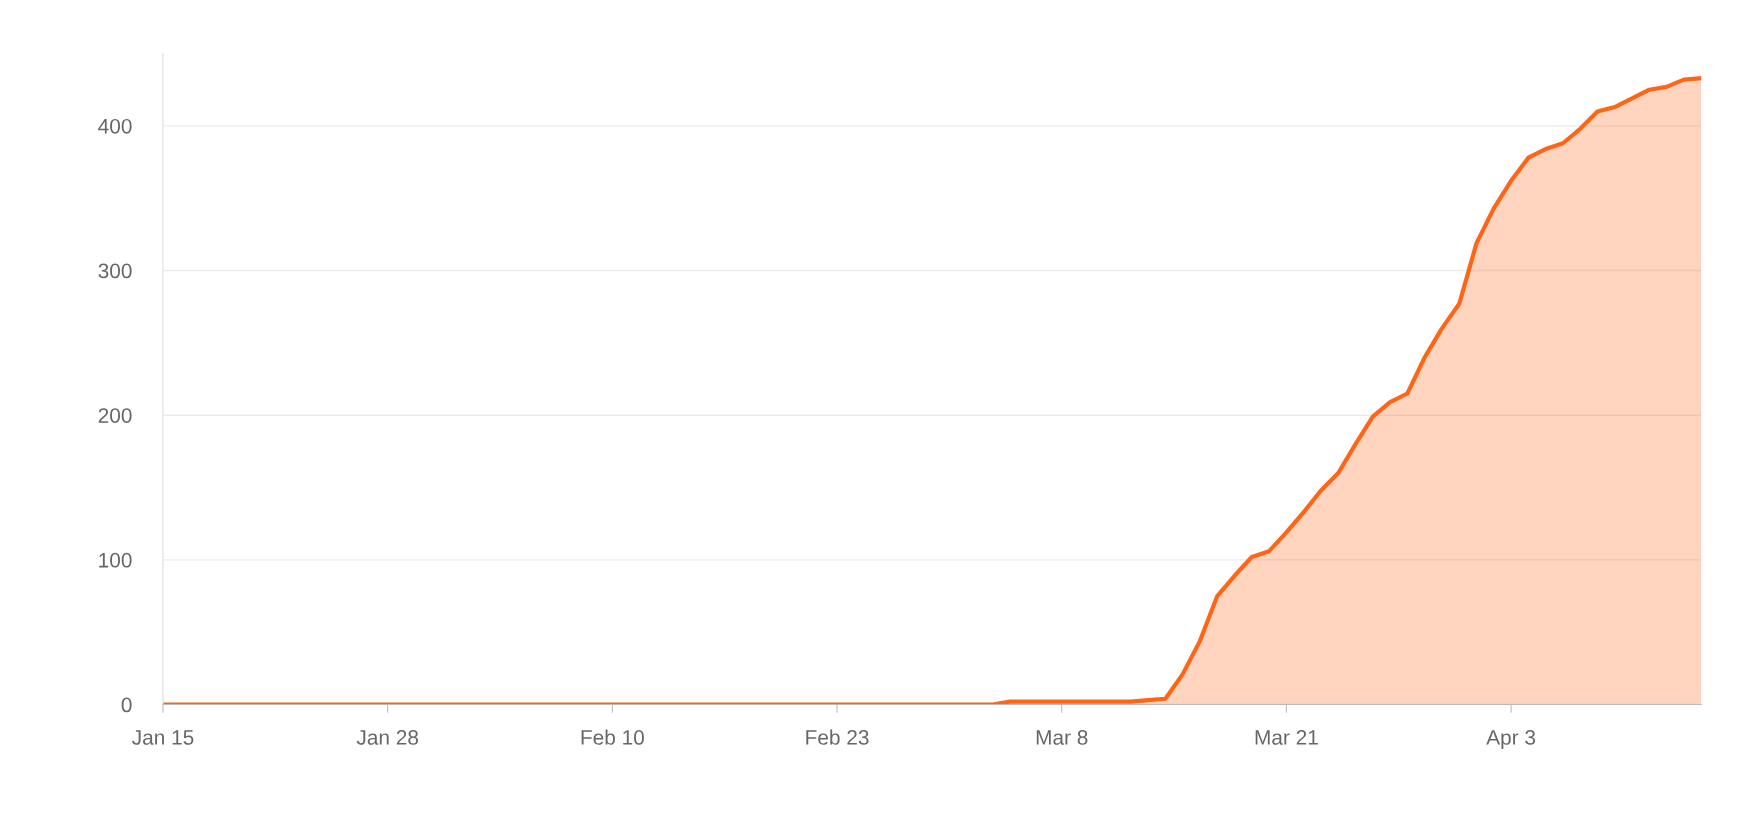 This screenshot has height=824, width=1762. I want to click on y-tick-label: 100, so click(115, 560).